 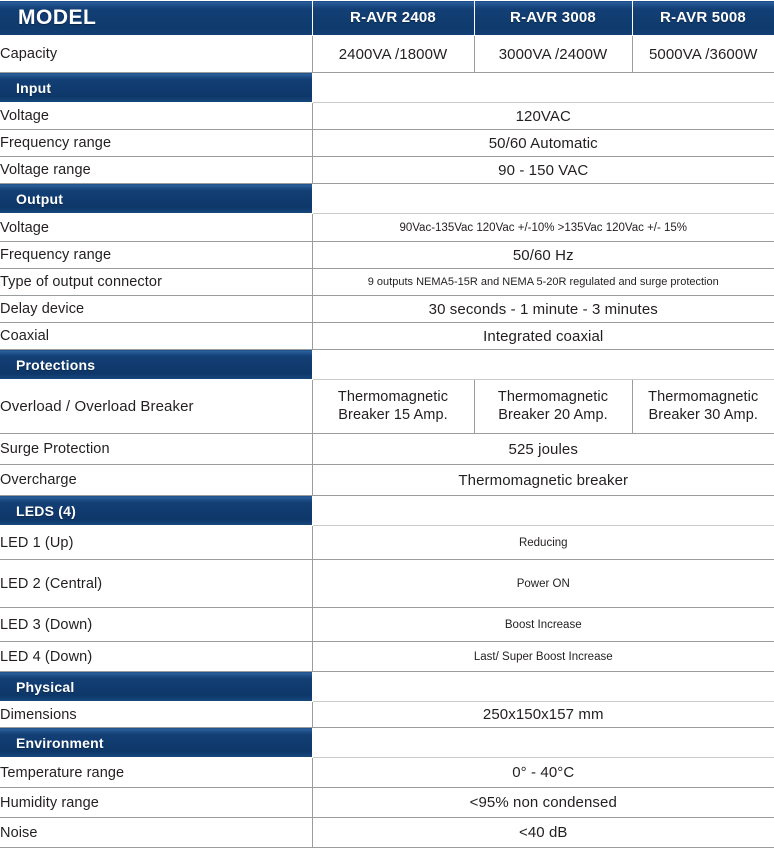 What do you see at coordinates (156, 802) in the screenshot?
I see `row-label-humidity-range: Humidity range` at bounding box center [156, 802].